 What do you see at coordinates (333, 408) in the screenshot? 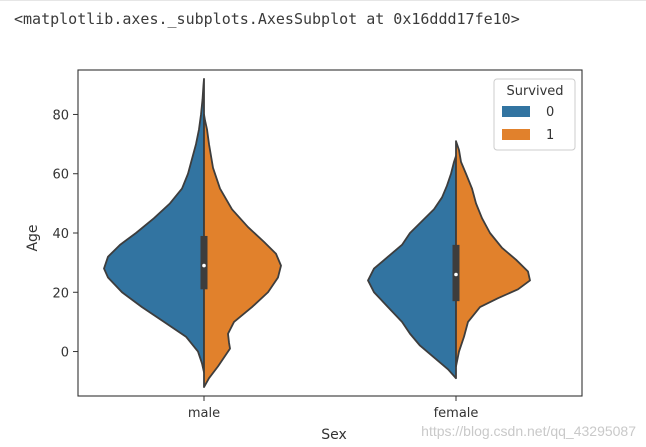
I see `x-axis: male female` at bounding box center [333, 408].